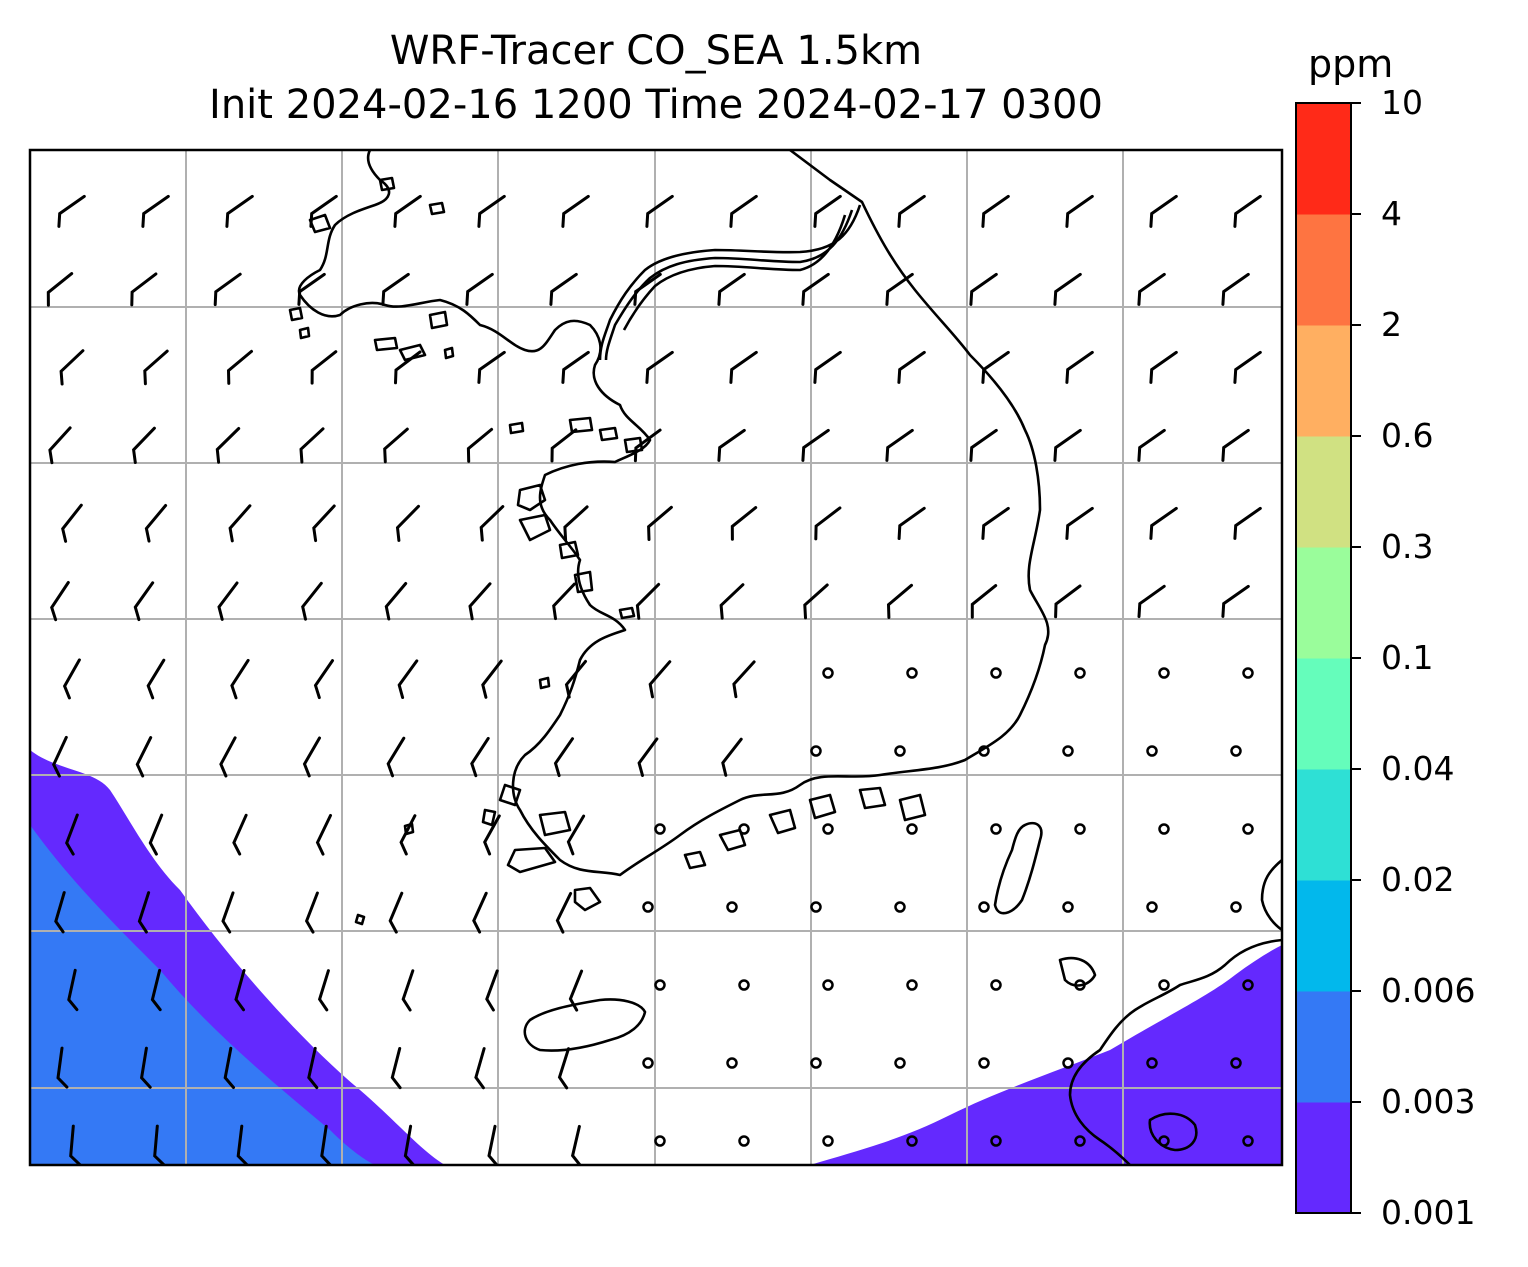 The width and height of the screenshot is (1528, 1267). Describe the element at coordinates (585, 1025) in the screenshot. I see `coastline-jeju` at that location.